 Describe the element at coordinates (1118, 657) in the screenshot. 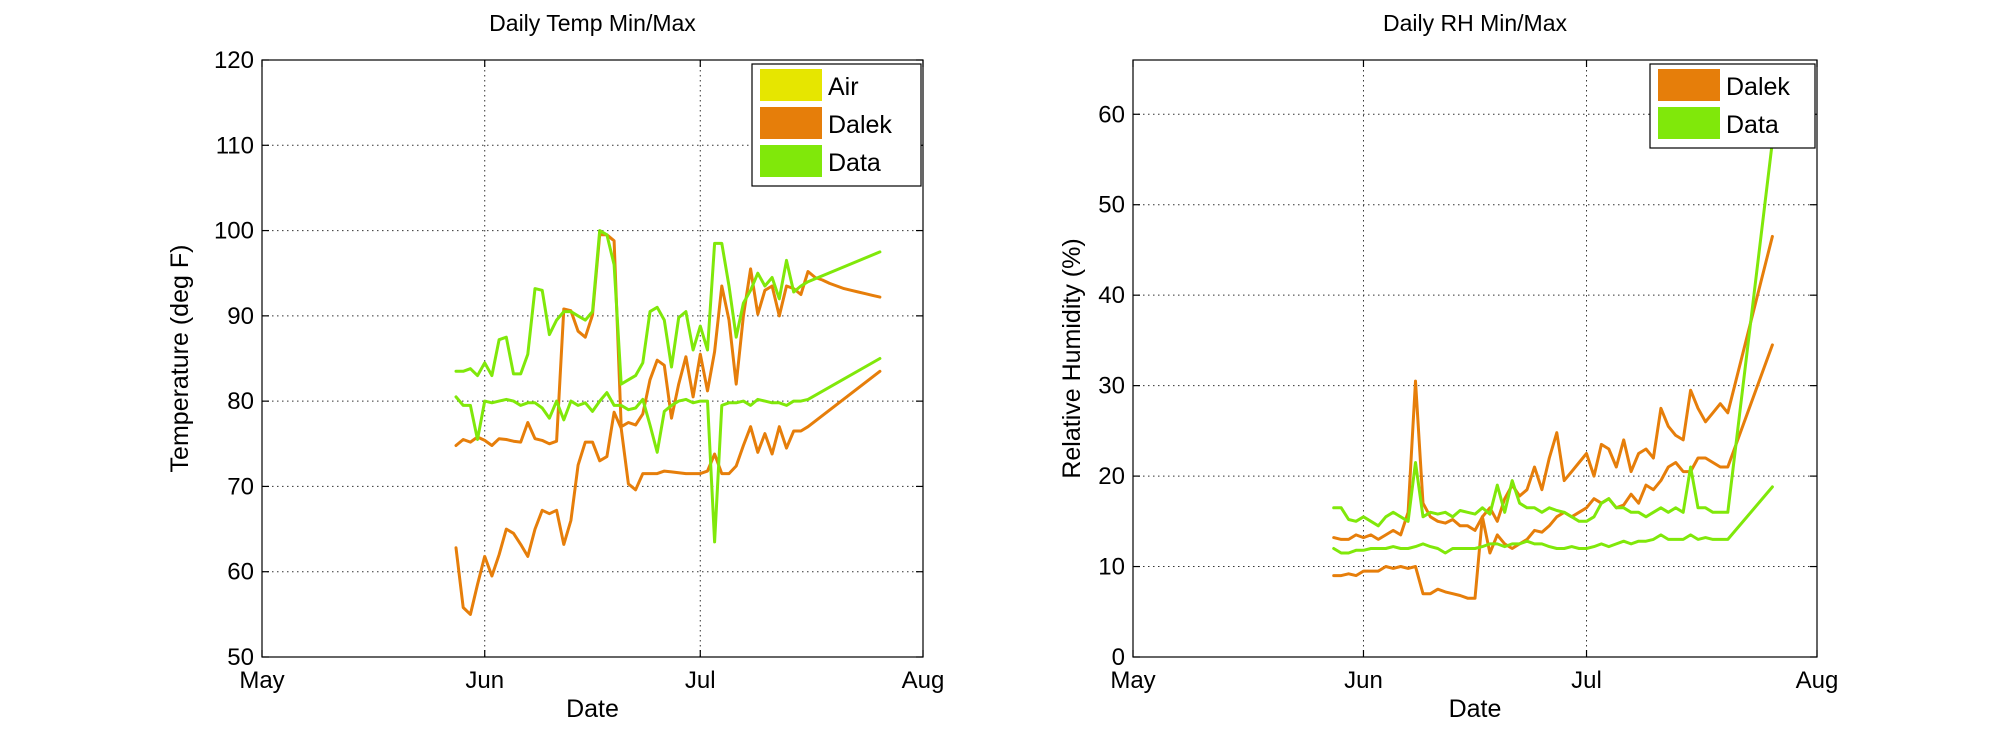

I see `y-tick-label: 0` at that location.